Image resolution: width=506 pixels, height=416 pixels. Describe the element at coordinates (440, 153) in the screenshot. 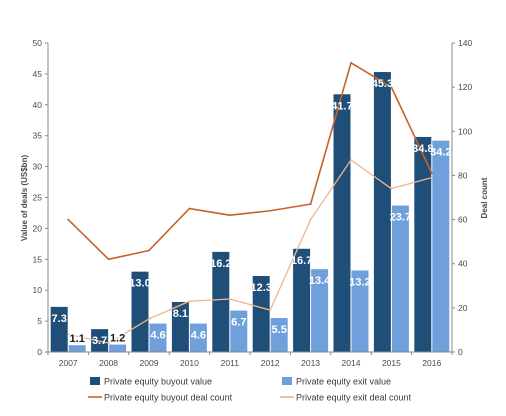

I see `bar-label-exit-value: 34.2` at that location.